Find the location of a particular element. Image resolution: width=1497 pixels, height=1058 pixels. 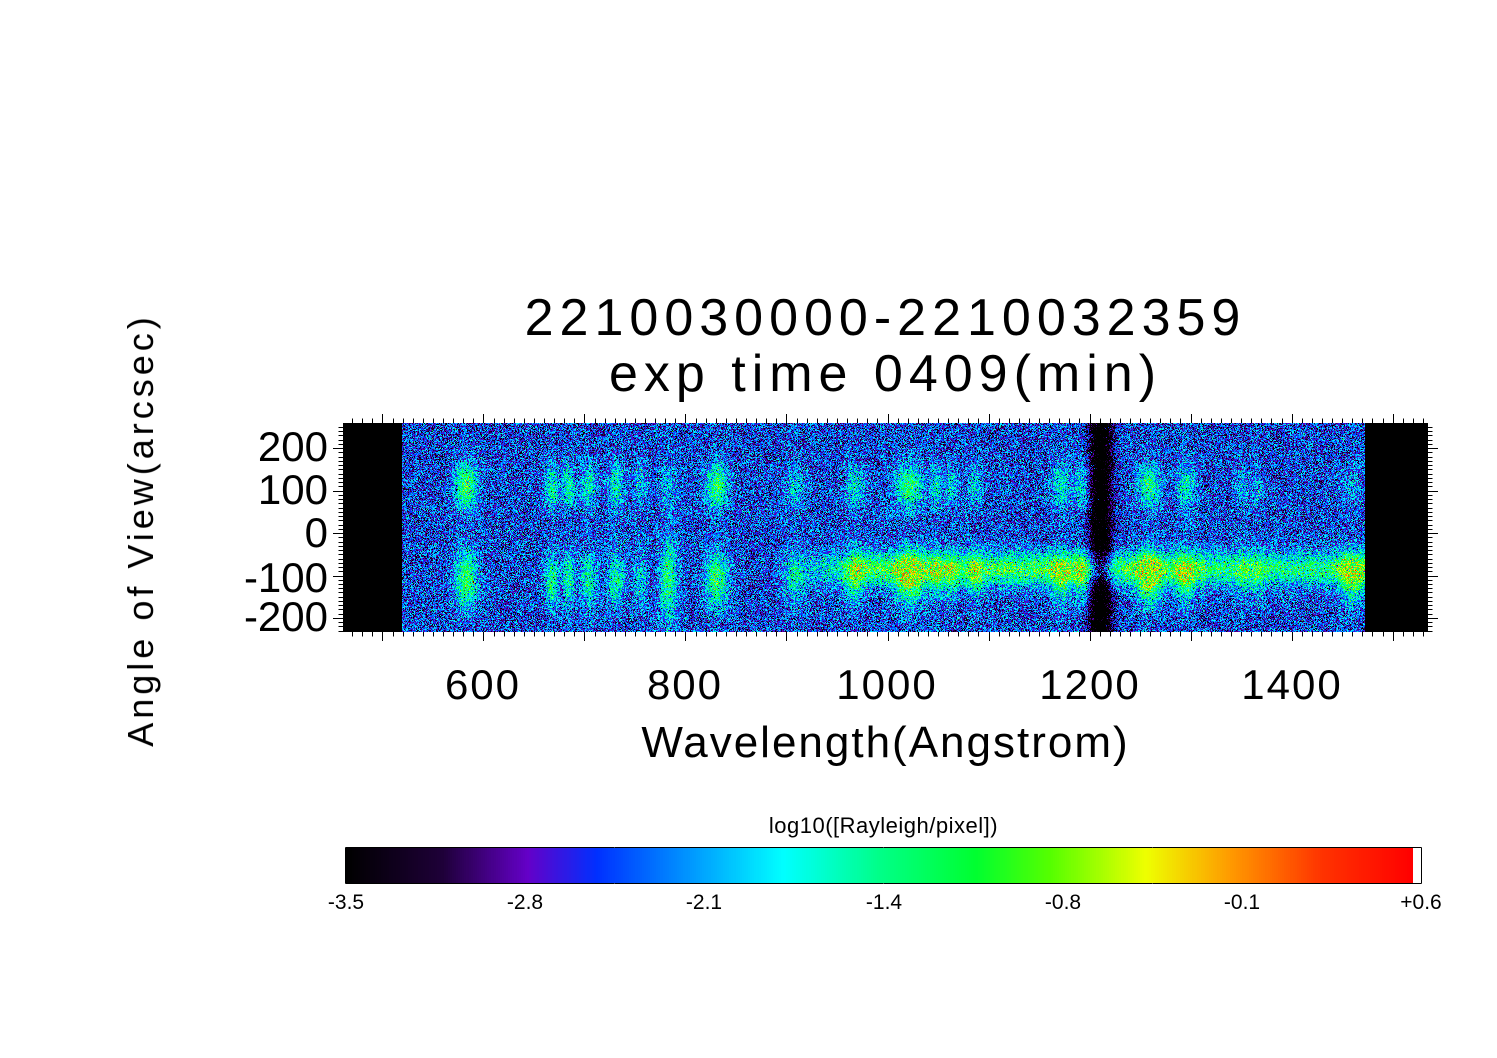

colorbar-gradient is located at coordinates (883, 865).